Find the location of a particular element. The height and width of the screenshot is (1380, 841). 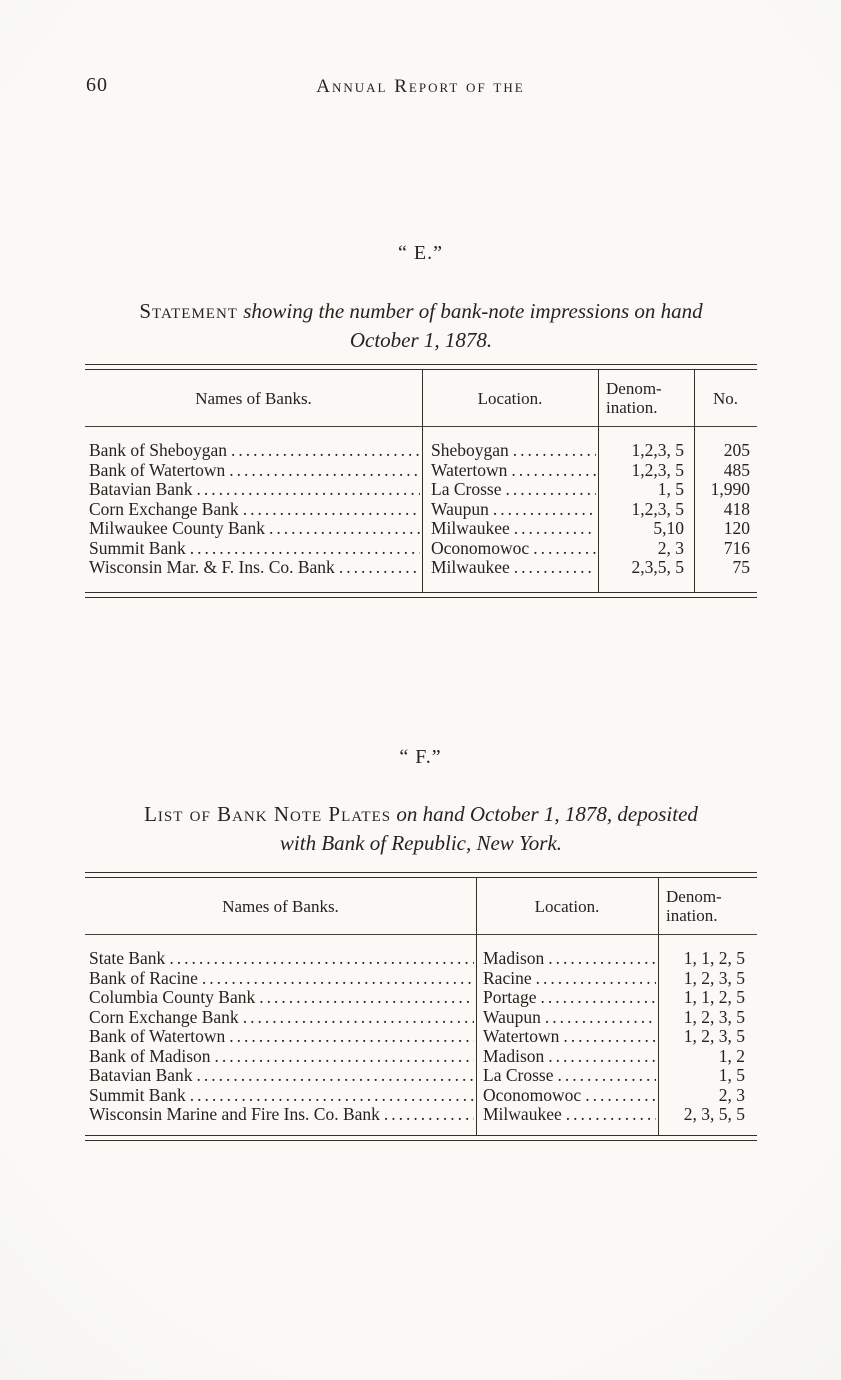

caption-e-lead: Statement is located at coordinates (188, 311).